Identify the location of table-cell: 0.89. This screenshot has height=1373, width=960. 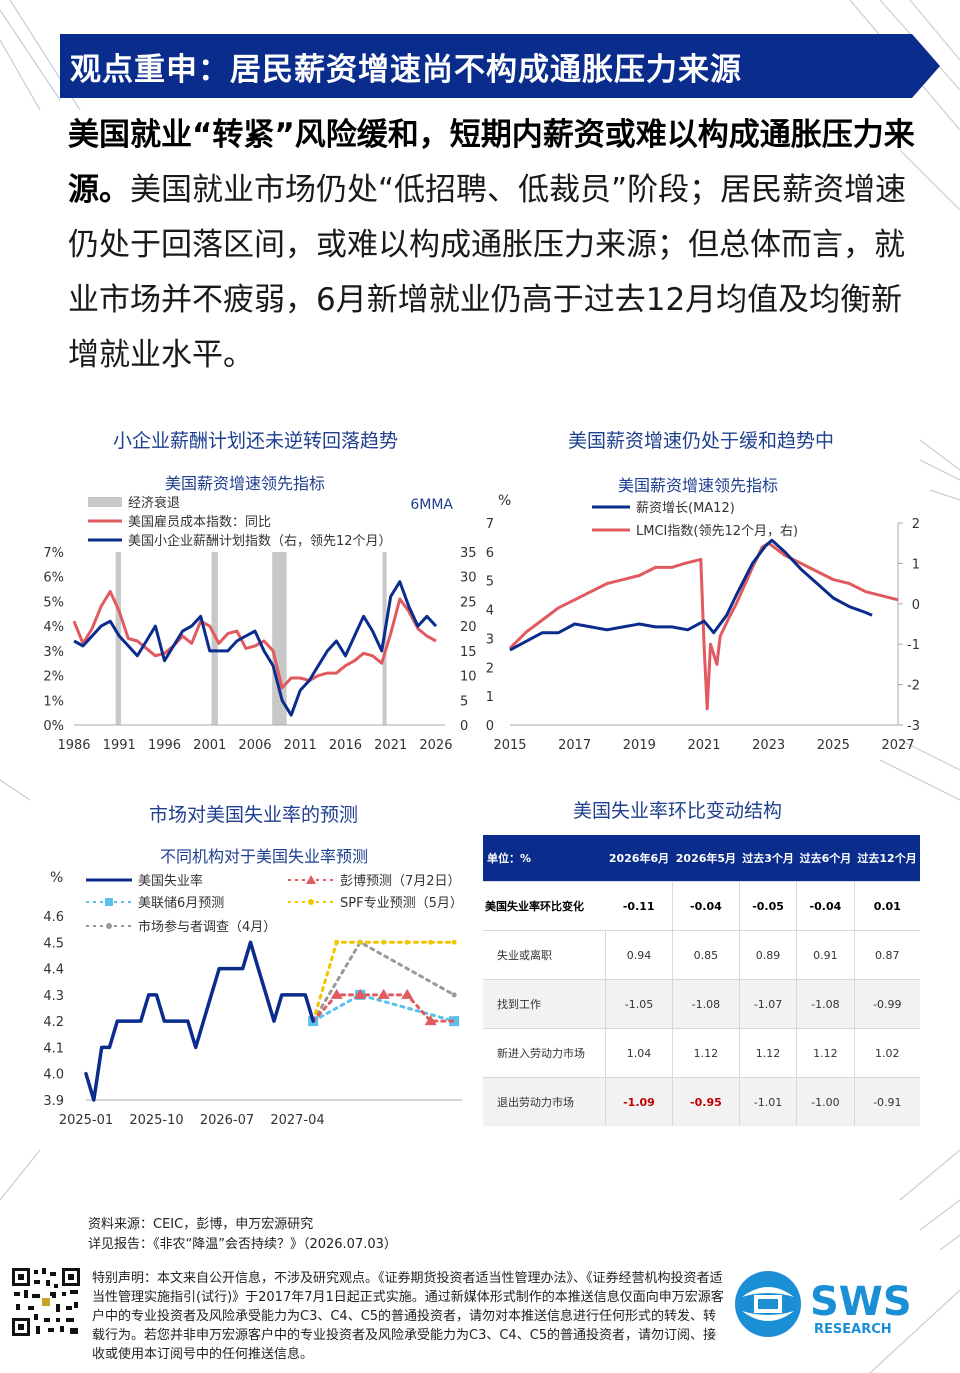
(767, 955).